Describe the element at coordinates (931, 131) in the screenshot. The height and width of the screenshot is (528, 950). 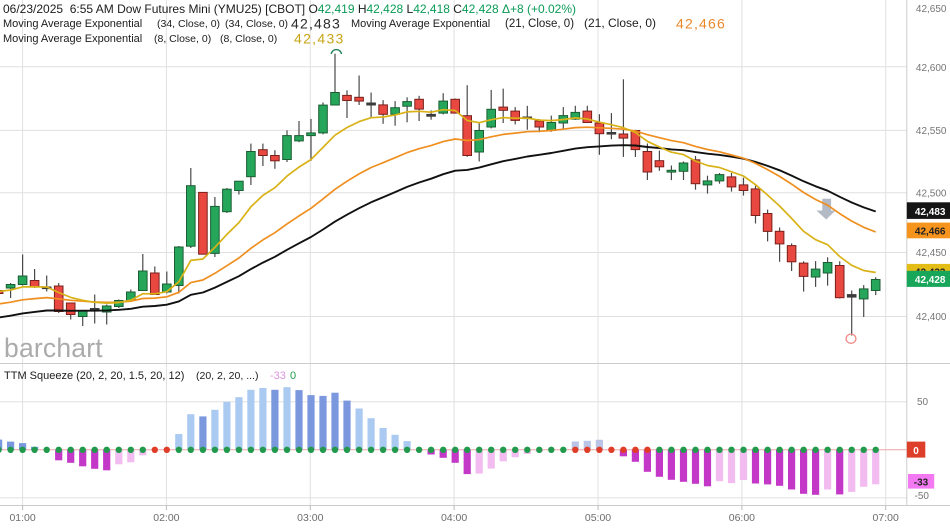
I see `svg-text: 42,550` at that location.